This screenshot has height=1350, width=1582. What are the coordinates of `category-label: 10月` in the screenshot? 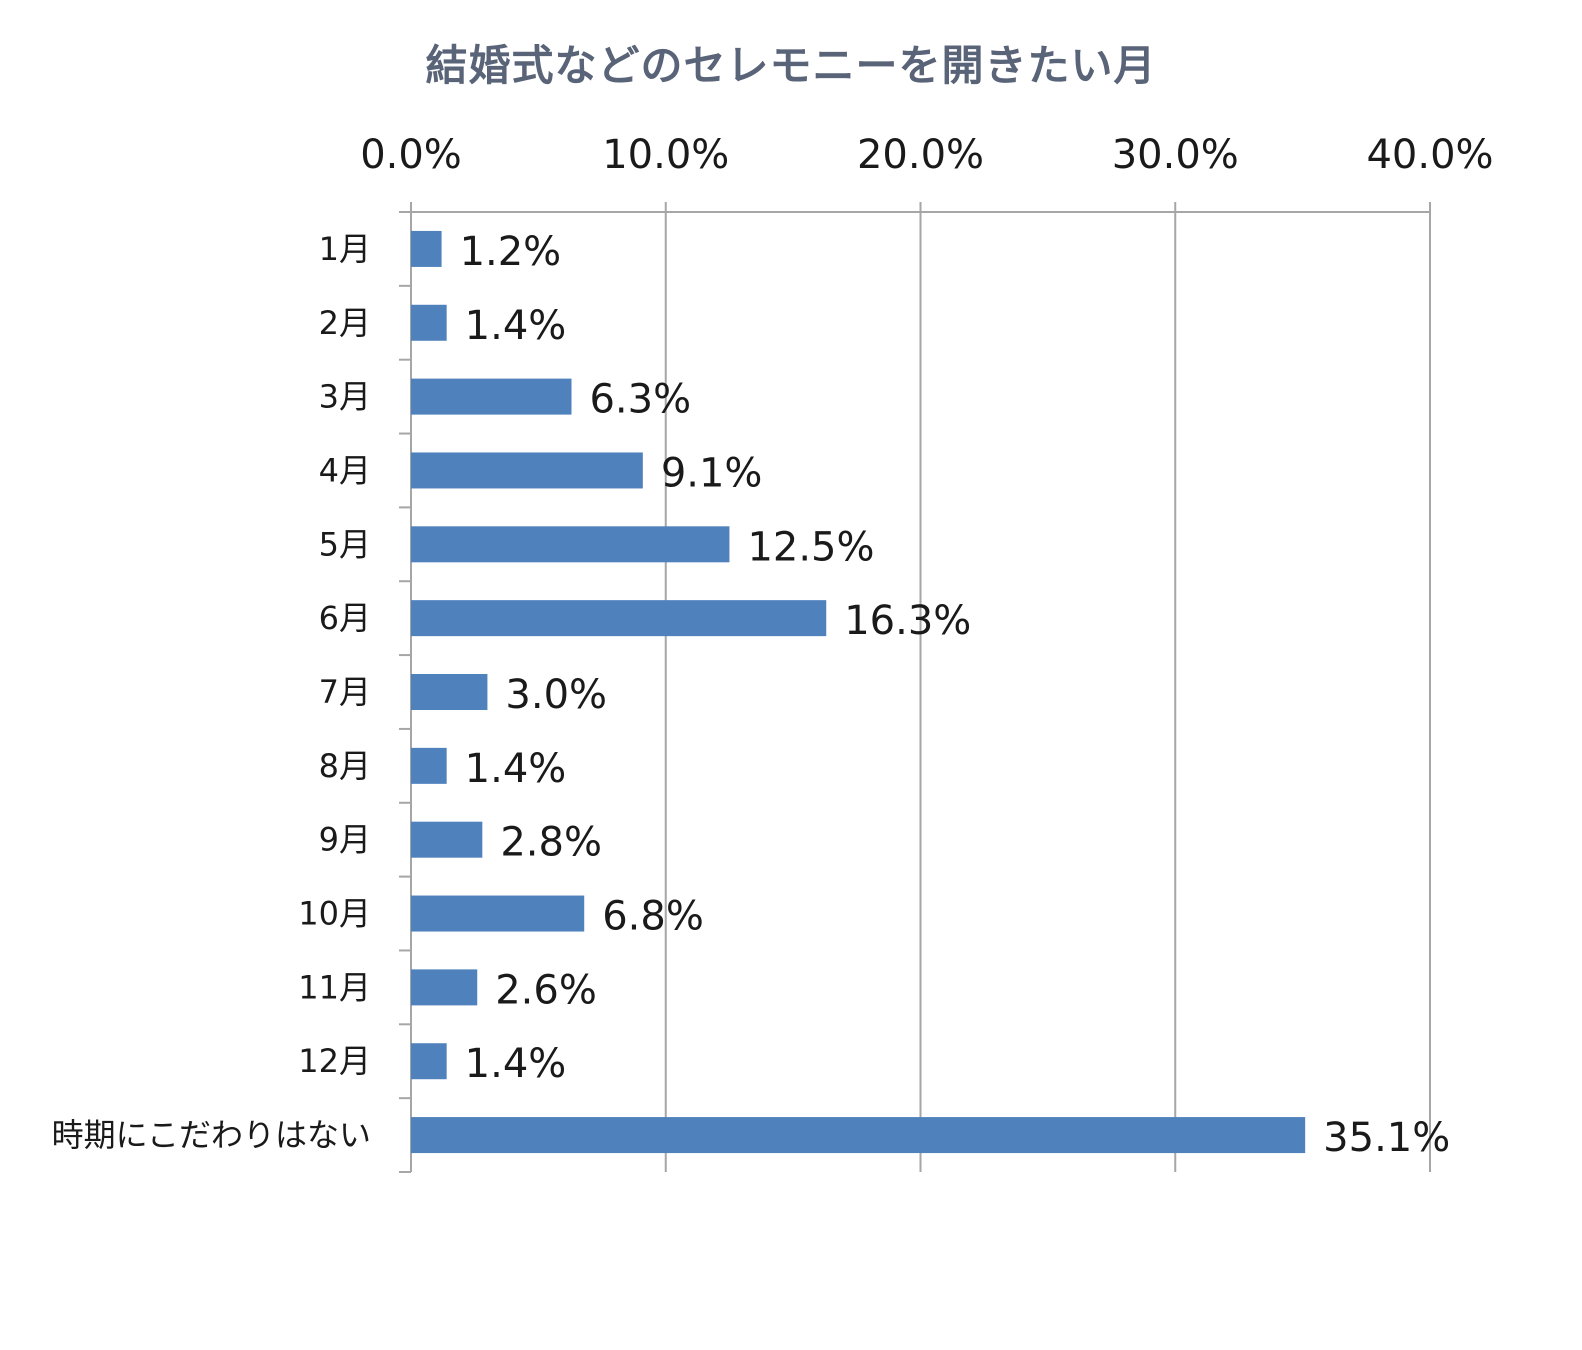 It's located at (334, 914).